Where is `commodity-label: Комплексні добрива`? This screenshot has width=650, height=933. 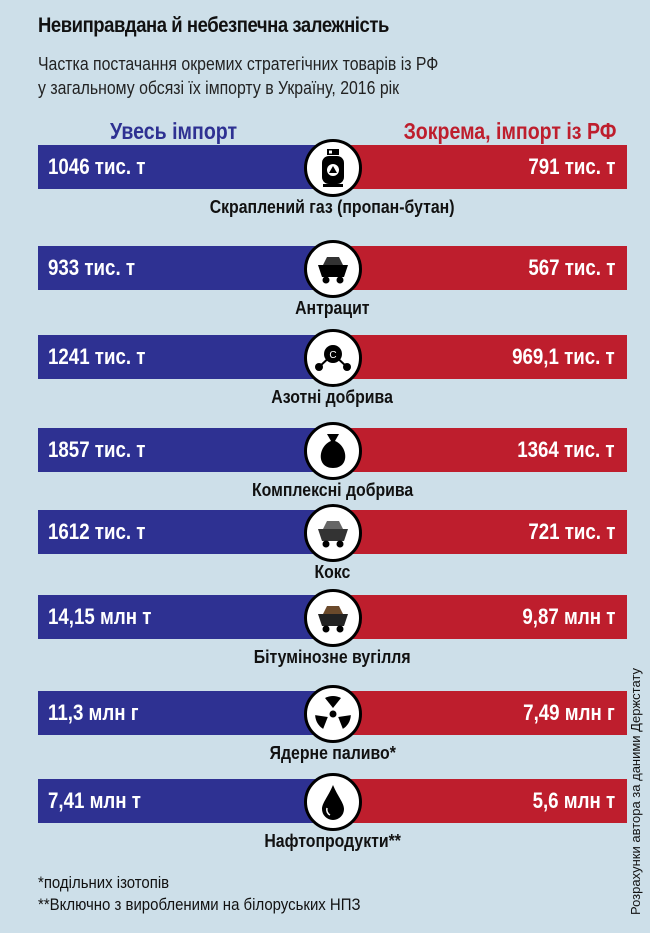 commodity-label: Комплексні добрива is located at coordinates (332, 490).